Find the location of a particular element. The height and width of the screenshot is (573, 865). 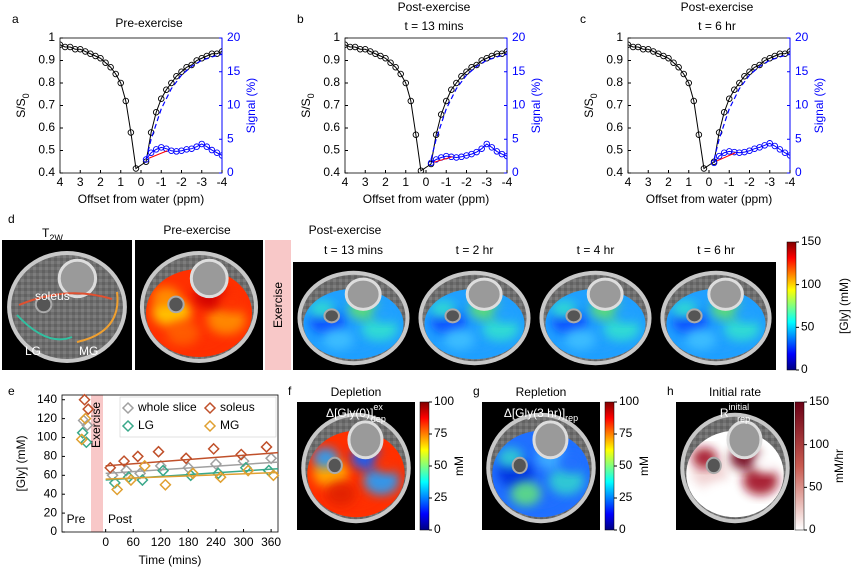

quantity-label: Rinitial rep is located at coordinates (735, 413).